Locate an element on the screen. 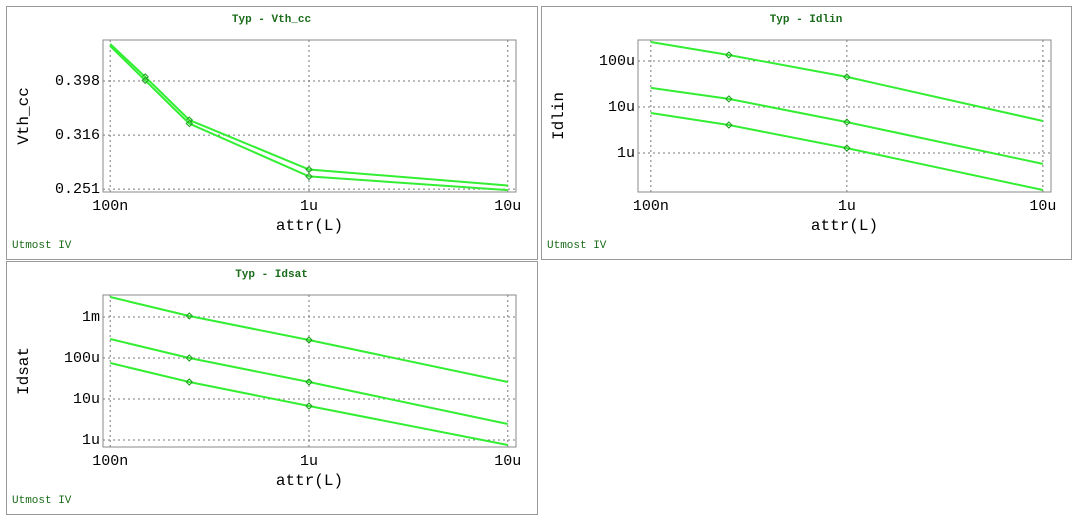 This screenshot has width=1075, height=516. y-tick-label: 1m is located at coordinates (91, 317).